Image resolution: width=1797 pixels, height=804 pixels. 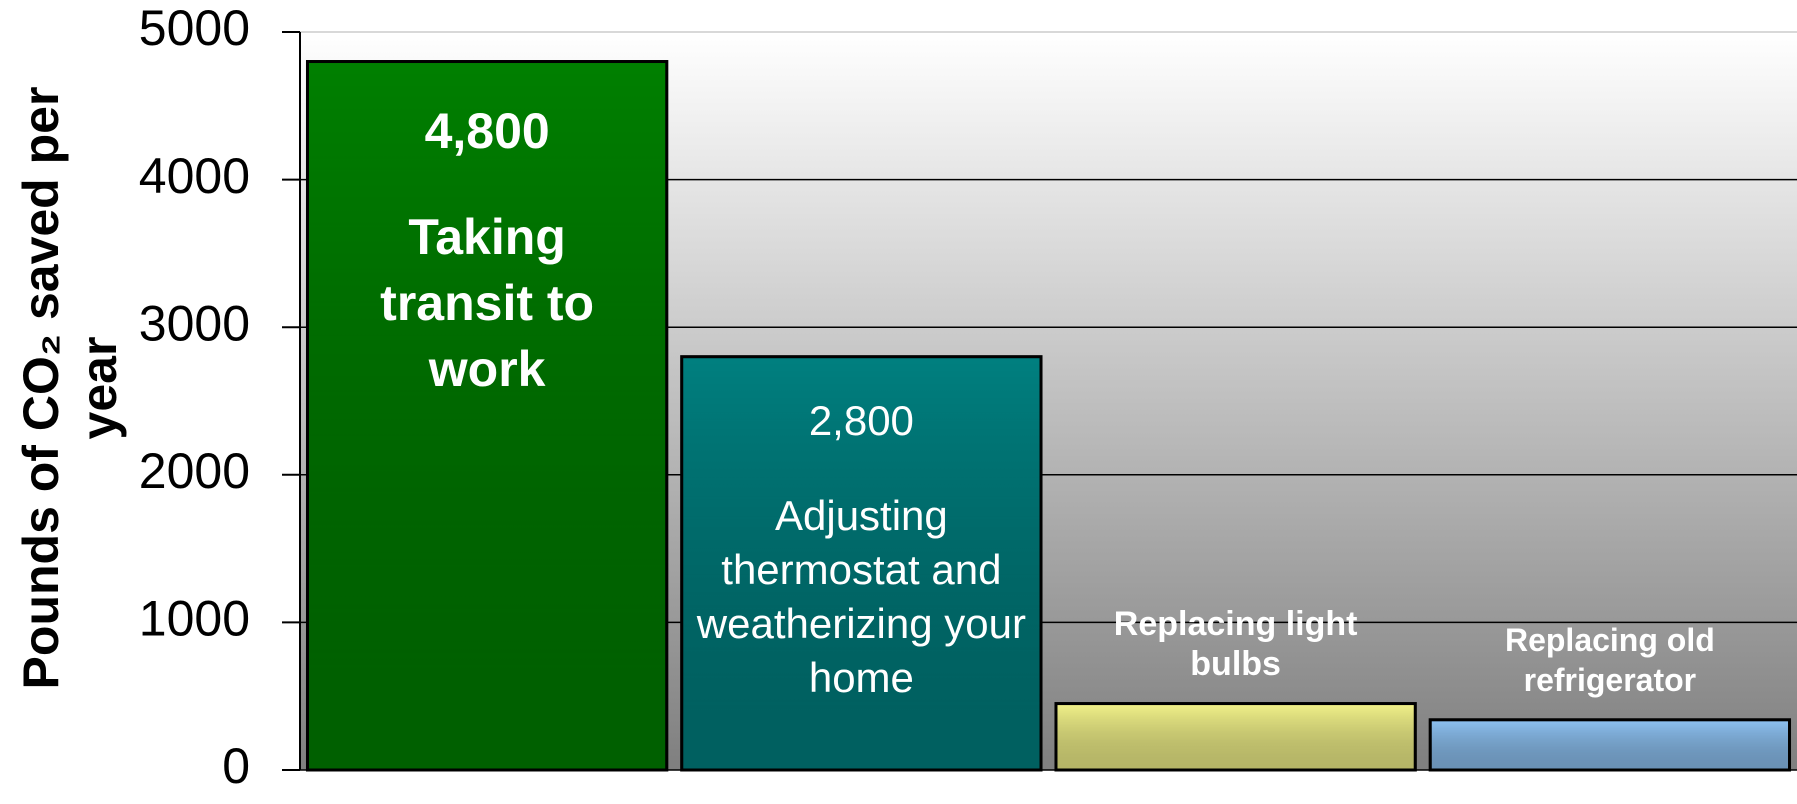 I want to click on bar-label-group: 4,800 Taking transit to work, so click(x=487, y=252).